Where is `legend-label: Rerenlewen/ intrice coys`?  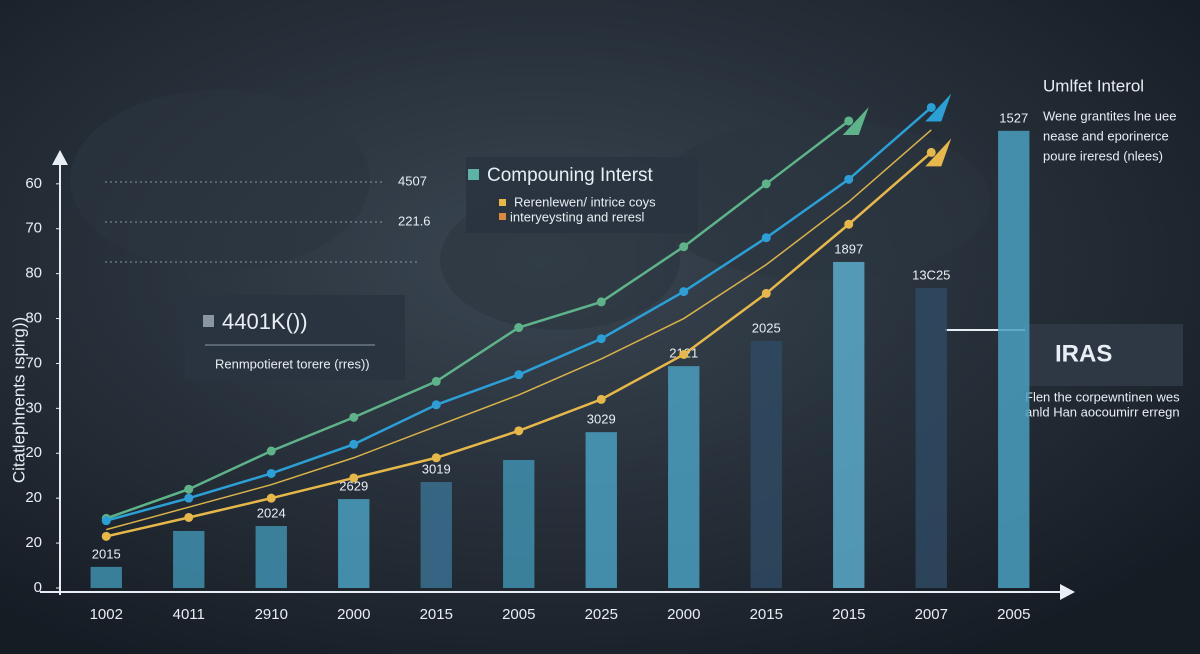 legend-label: Rerenlewen/ intrice coys is located at coordinates (585, 201).